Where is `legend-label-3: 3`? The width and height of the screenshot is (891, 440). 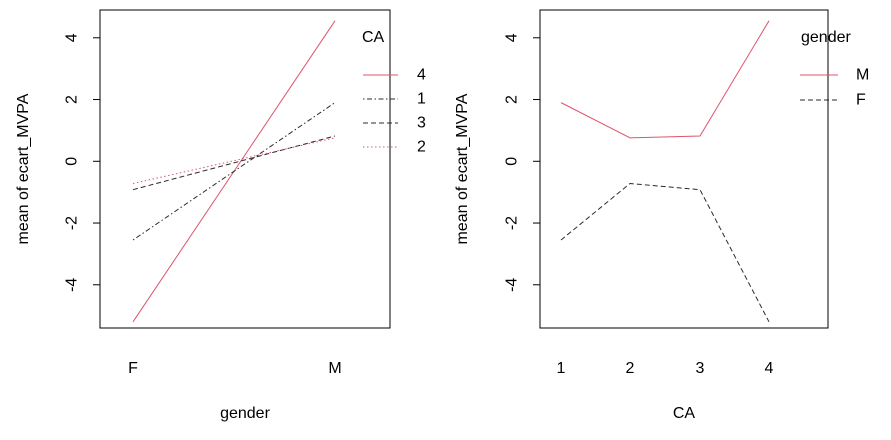 legend-label-3: 3 is located at coordinates (421, 123).